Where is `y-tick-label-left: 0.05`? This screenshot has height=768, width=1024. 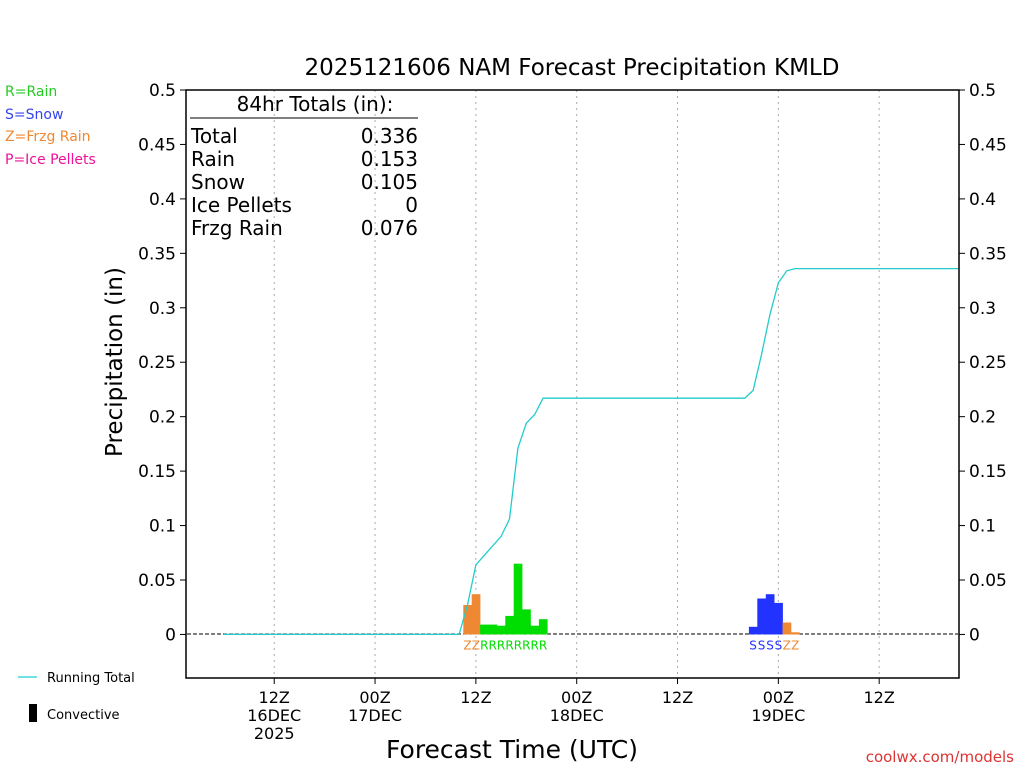
y-tick-label-left: 0.05 is located at coordinates (157, 581).